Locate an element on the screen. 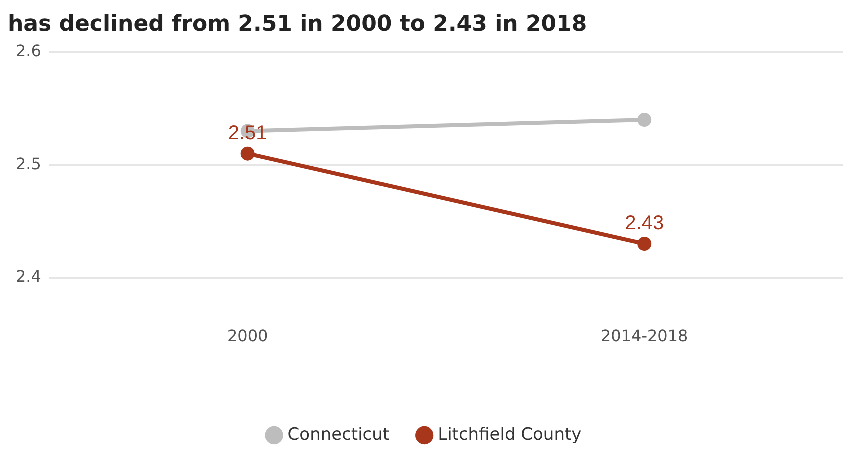 Image resolution: width=861 pixels, height=462 pixels. y-tick-label: 2.4 is located at coordinates (29, 276).